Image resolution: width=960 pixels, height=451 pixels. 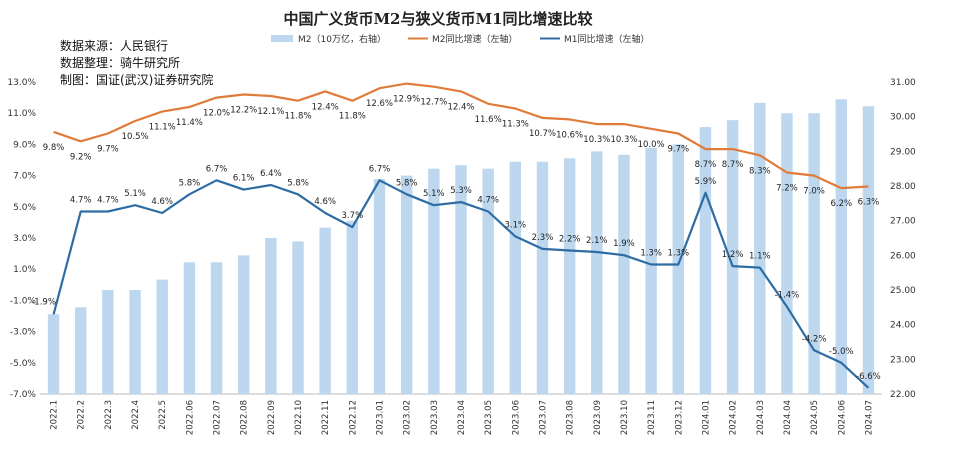 I want to click on x-tick-label: 2024.01, so click(x=706, y=417).